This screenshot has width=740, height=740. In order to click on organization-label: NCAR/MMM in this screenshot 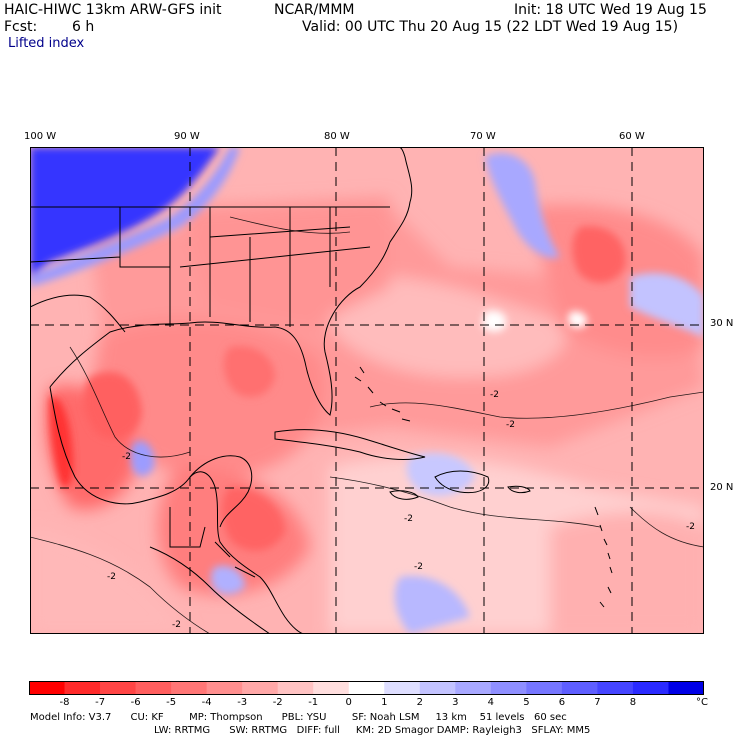, I will do `click(314, 10)`.